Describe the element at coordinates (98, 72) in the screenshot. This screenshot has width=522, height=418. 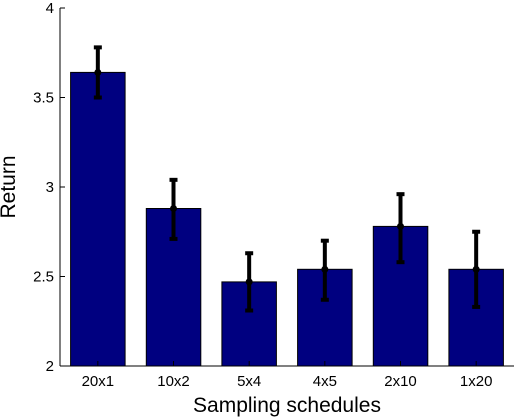
I see `mean-point-20x1` at that location.